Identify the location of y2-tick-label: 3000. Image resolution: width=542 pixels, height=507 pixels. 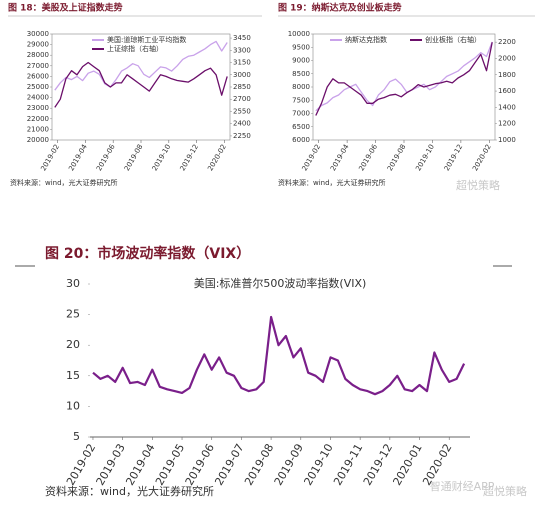
(242, 75).